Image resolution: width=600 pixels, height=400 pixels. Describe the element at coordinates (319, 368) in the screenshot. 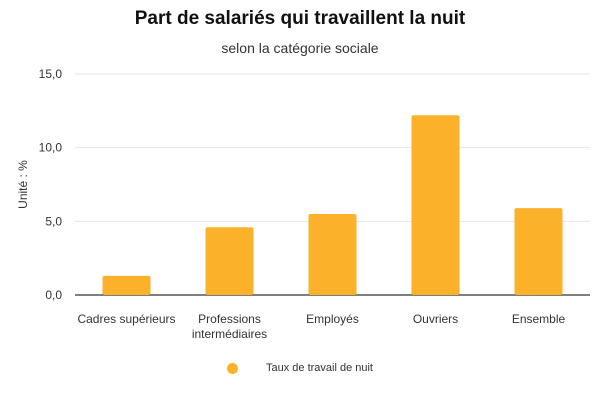

I see `legend-label: Taux de travail de nuit` at that location.